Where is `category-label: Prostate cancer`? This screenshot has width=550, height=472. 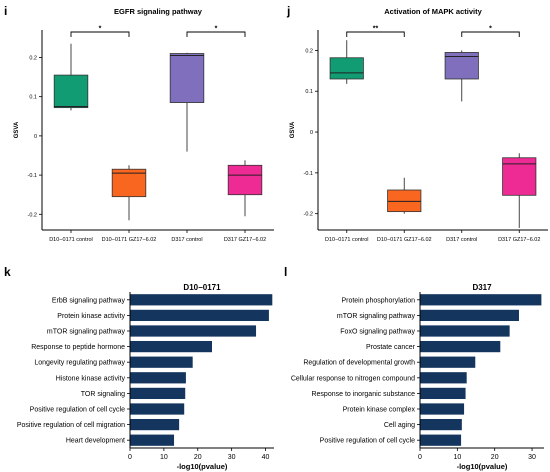
category-label: Prostate cancer is located at coordinates (391, 347).